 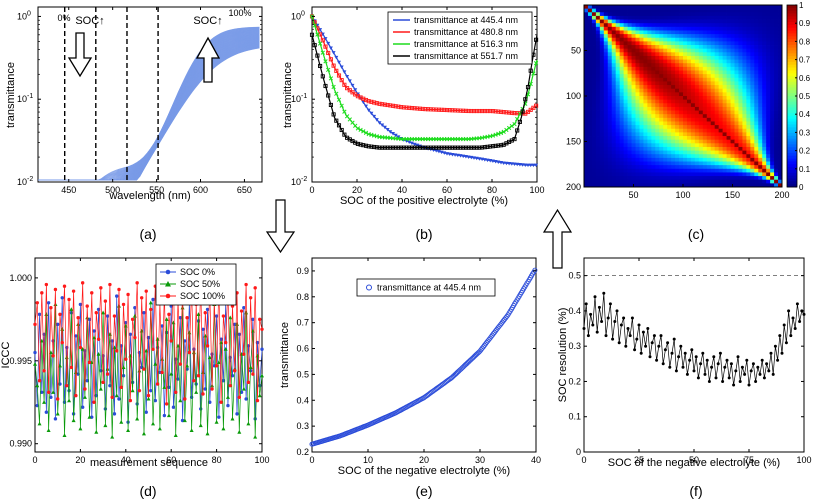 What do you see at coordinates (424, 471) in the screenshot?
I see `panel-e-xlabel: SOC of the negative electrolyte (%)` at bounding box center [424, 471].